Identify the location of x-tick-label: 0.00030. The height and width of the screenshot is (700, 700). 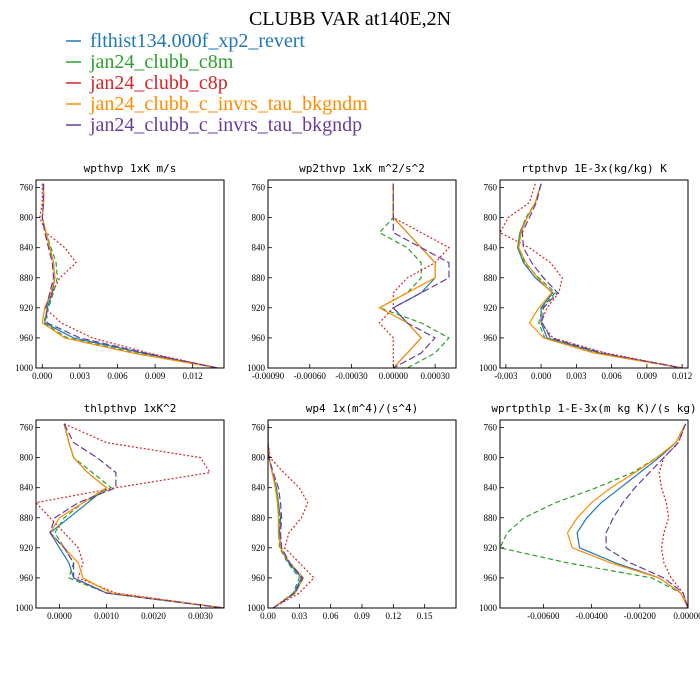
(435, 376).